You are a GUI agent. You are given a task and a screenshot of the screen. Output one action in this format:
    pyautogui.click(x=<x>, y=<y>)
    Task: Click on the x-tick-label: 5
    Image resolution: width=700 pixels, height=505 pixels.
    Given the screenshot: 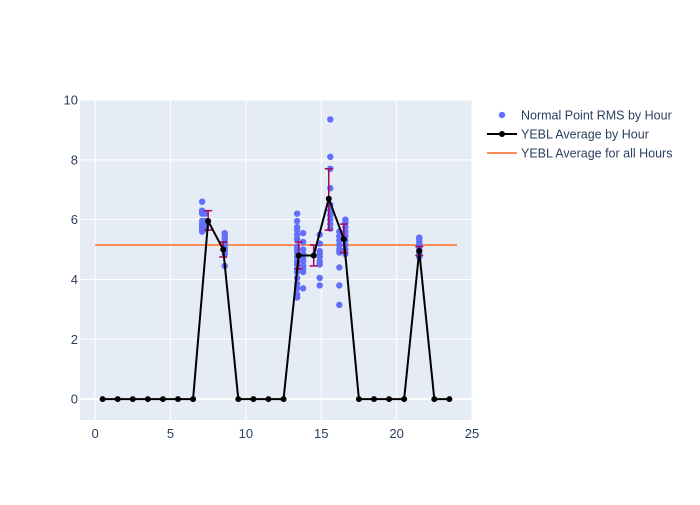 What is the action you would take?
    pyautogui.click(x=170, y=433)
    